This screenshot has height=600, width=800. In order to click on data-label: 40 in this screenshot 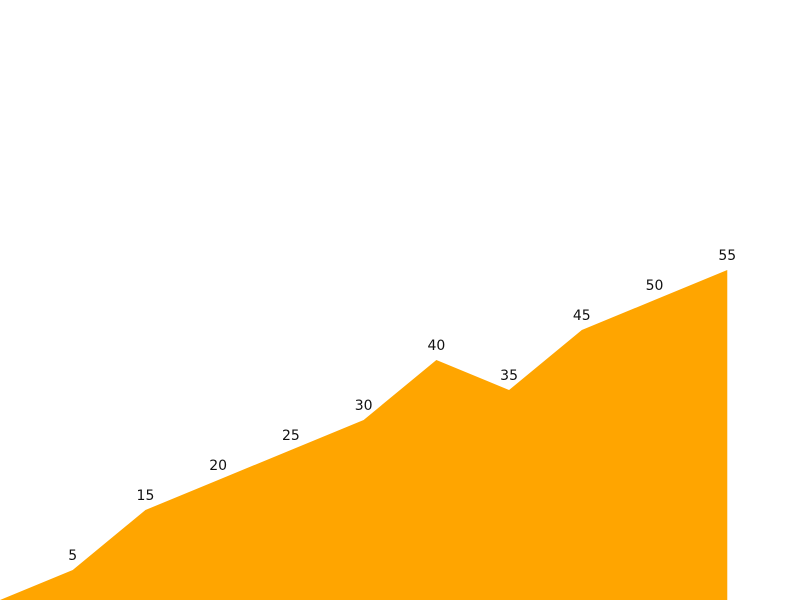, I will do `click(436, 346)`.